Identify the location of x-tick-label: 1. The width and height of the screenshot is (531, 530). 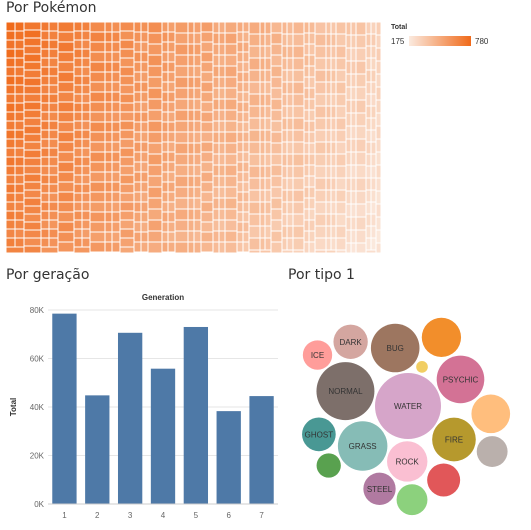
(64, 515).